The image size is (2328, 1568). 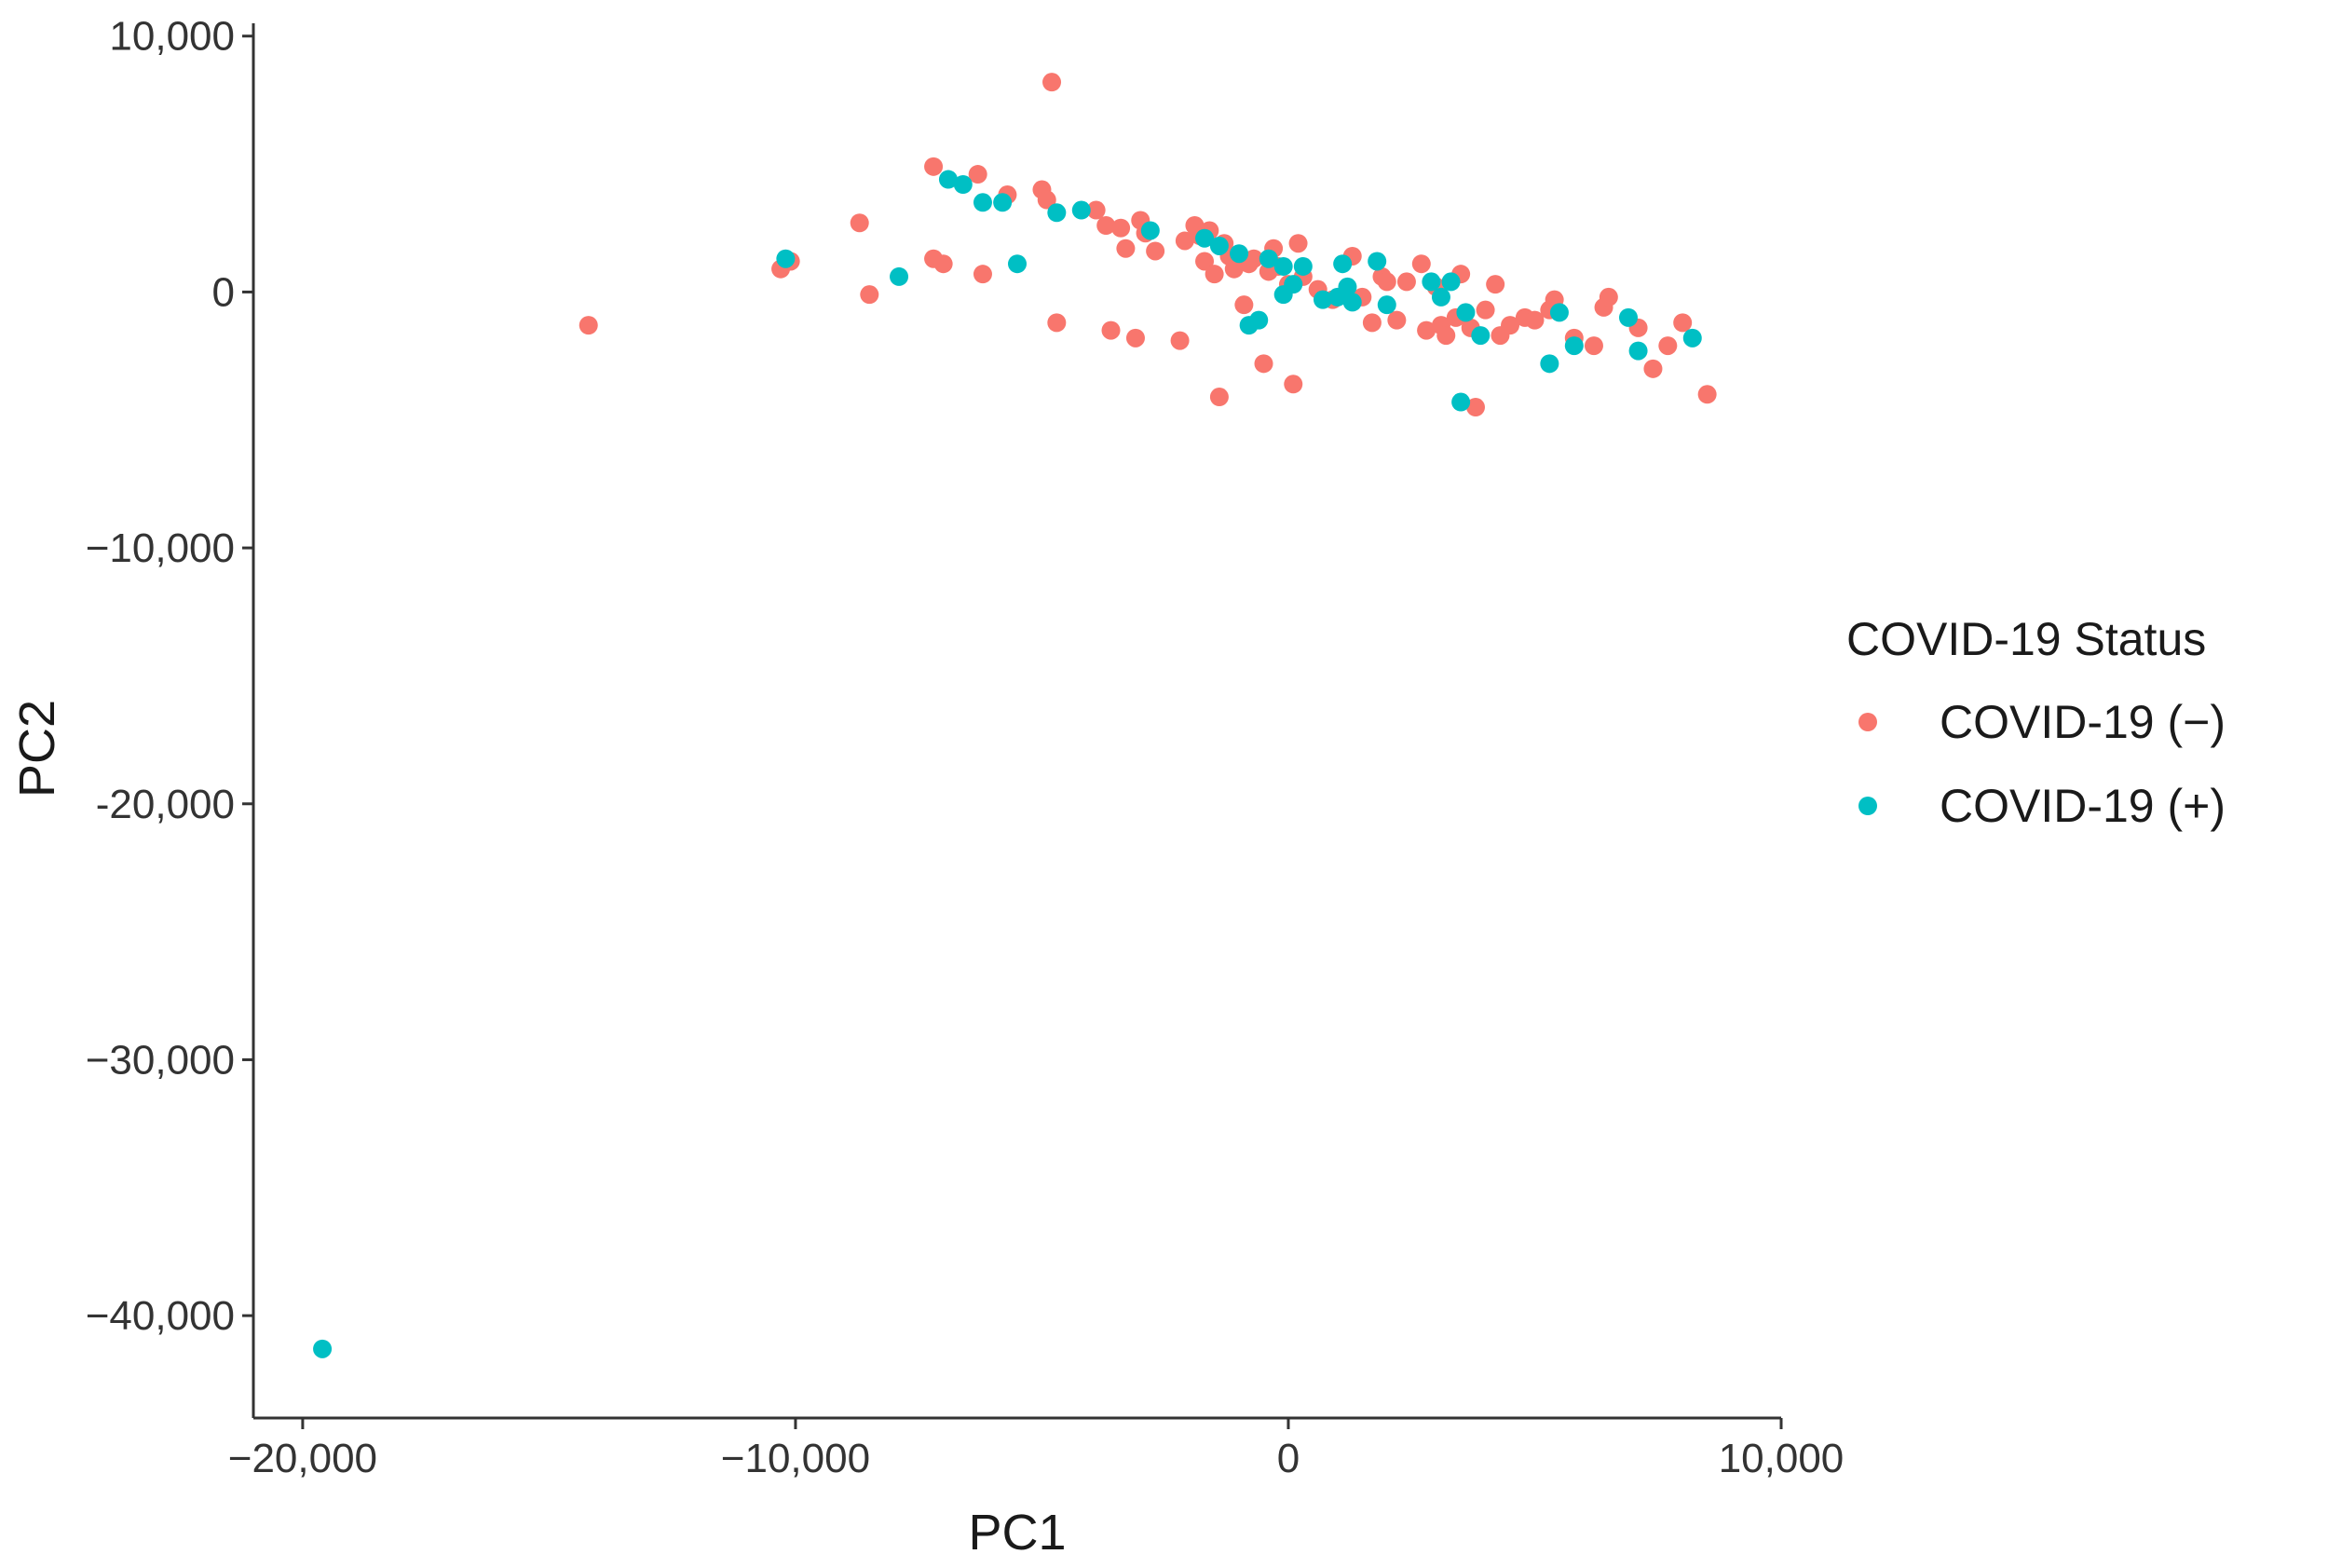 I want to click on y-tick-label: 0, so click(x=223, y=292).